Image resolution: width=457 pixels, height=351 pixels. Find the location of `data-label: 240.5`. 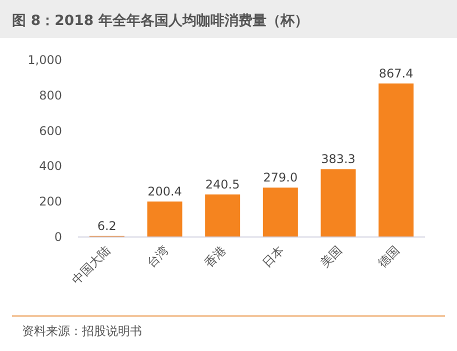

data-label: 240.5 is located at coordinates (222, 184).